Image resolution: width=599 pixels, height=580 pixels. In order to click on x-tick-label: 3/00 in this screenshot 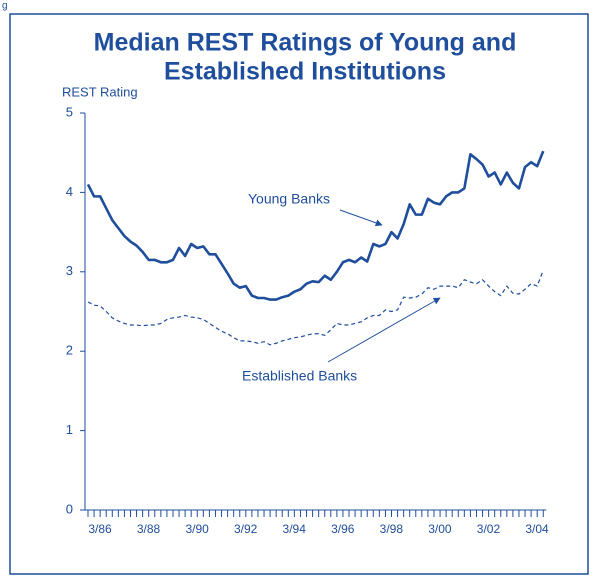, I will do `click(440, 529)`.